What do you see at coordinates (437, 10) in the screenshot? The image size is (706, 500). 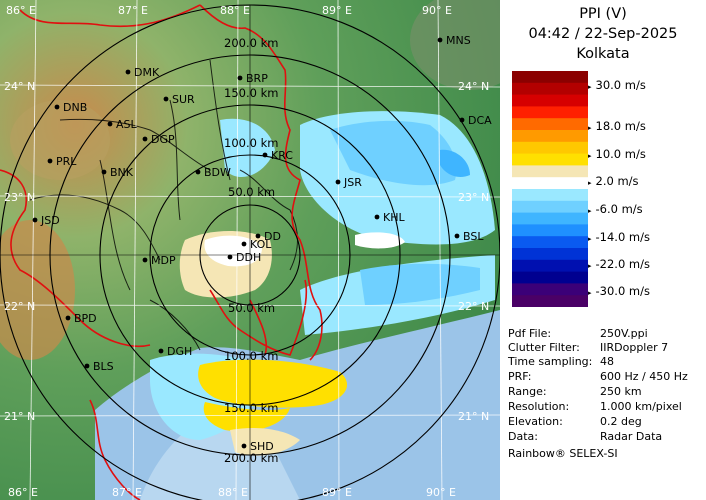 I see `lon-label: 90° E` at bounding box center [437, 10].